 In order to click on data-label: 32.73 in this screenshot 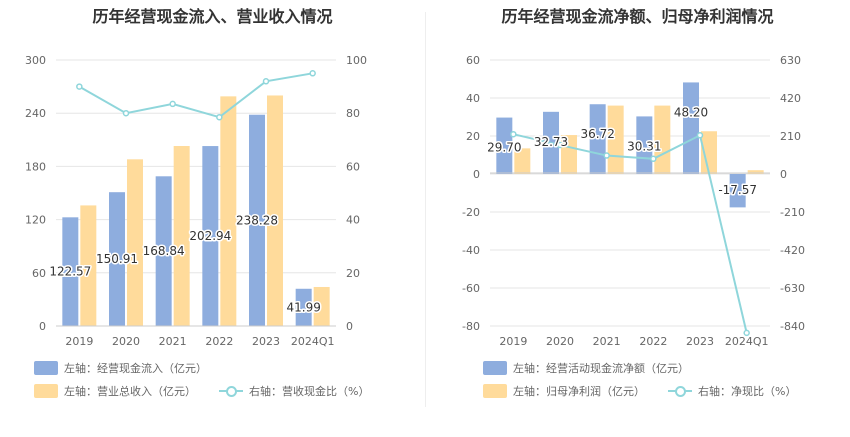, I will do `click(551, 142)`.